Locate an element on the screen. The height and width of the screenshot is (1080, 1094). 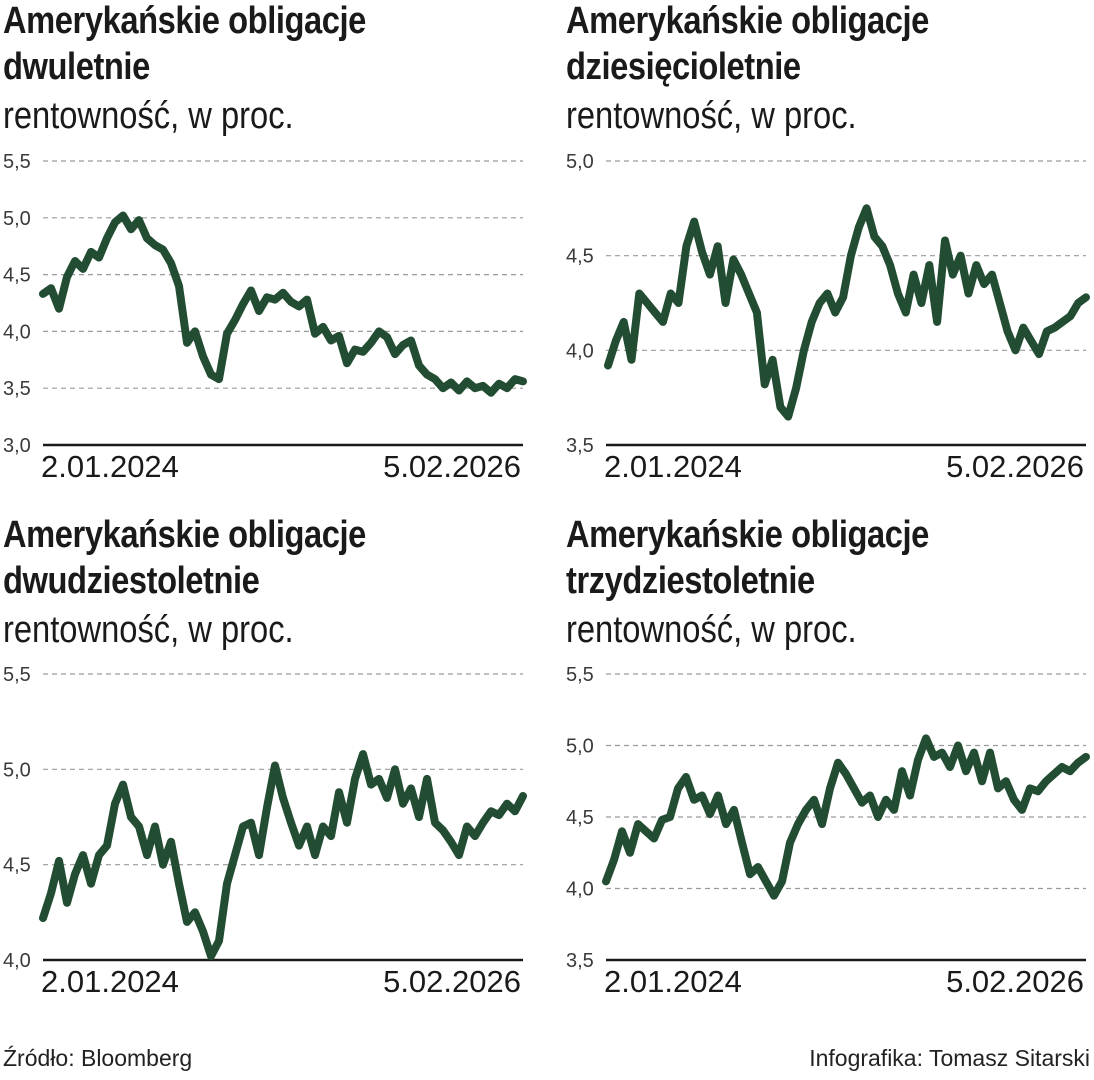
credit-note: Infografika: Tomasz Sitarski is located at coordinates (949, 1058).